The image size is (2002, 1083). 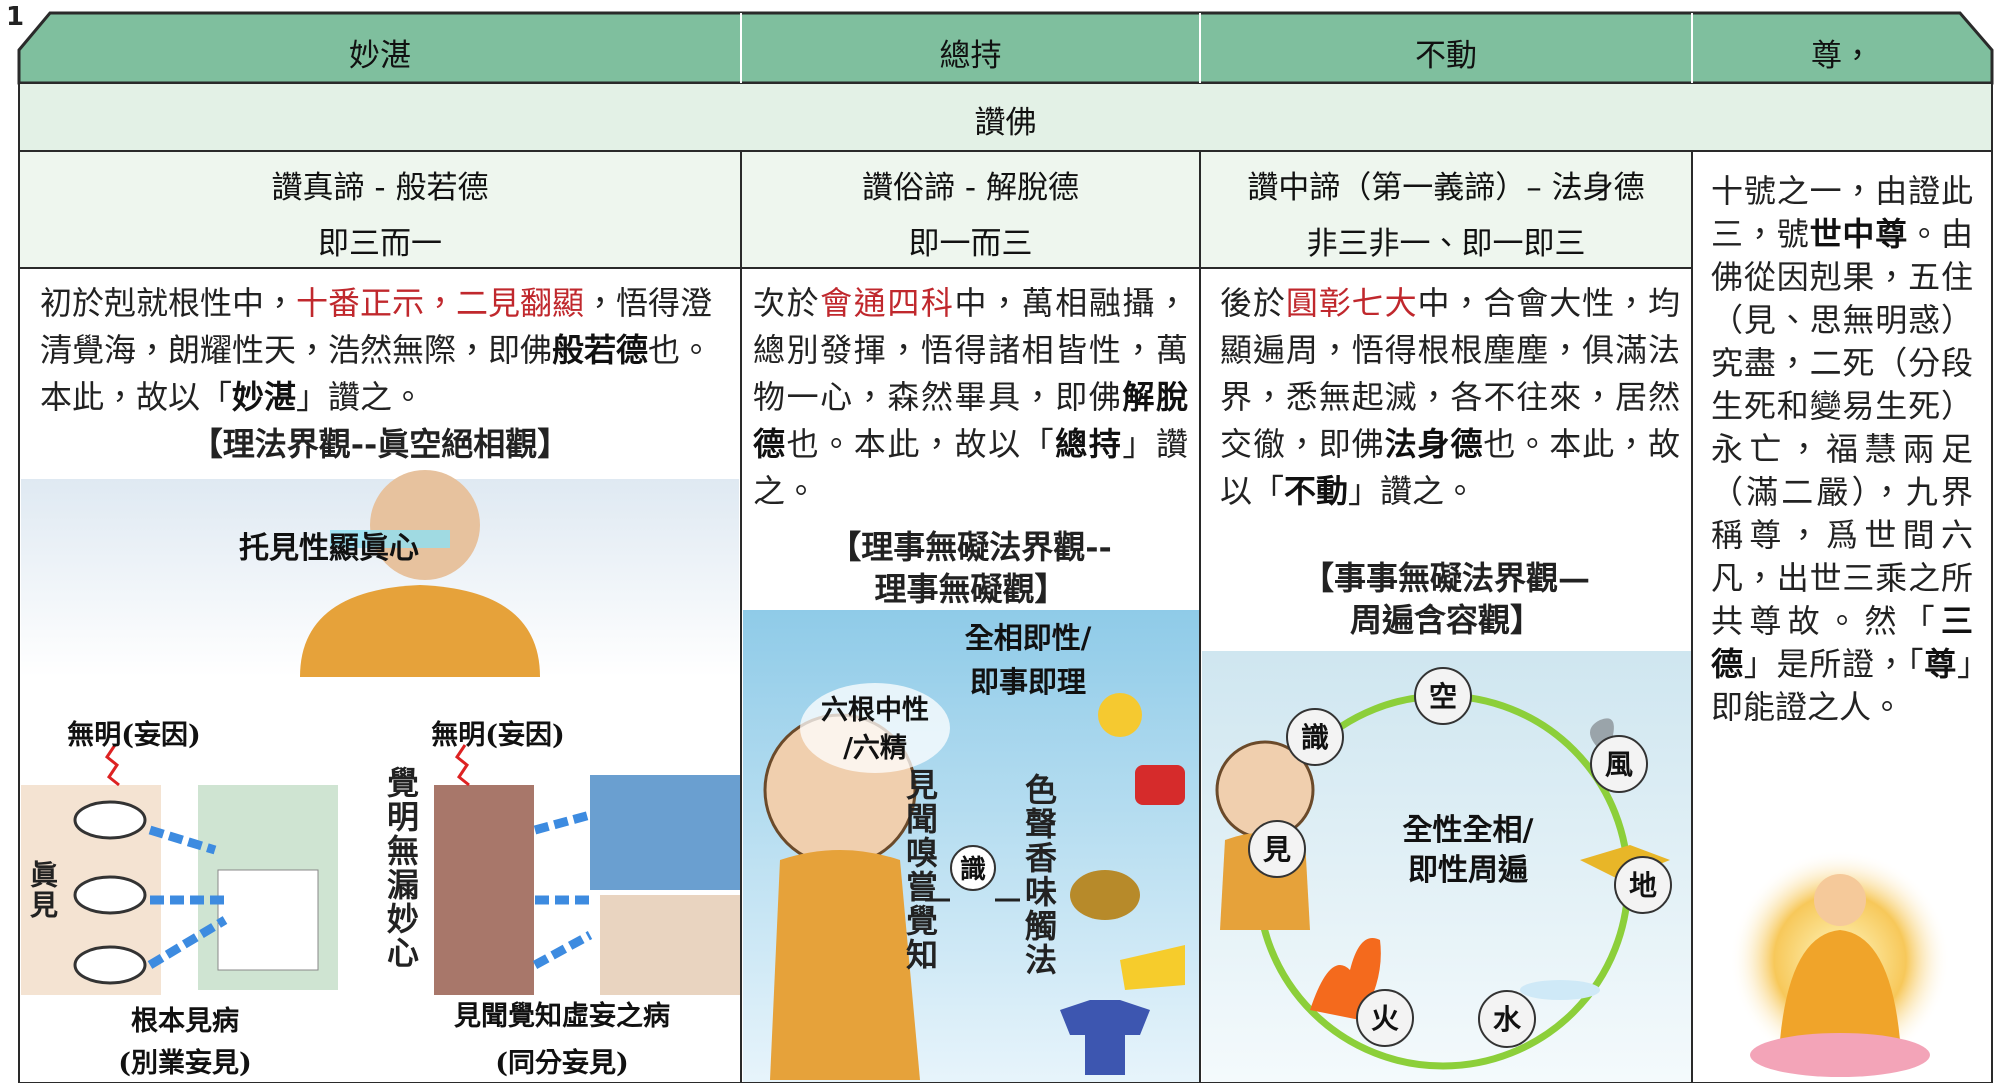 What do you see at coordinates (380, 56) in the screenshot?
I see `column-header: 妙湛` at bounding box center [380, 56].